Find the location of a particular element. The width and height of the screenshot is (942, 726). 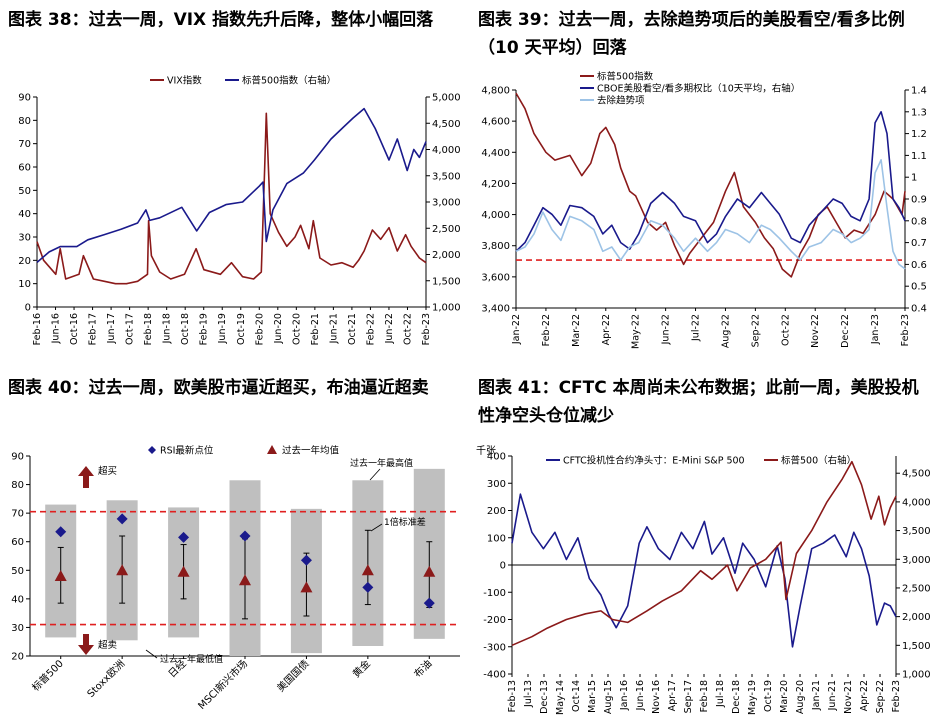

legend-entry: 标普500指数 is located at coordinates (625, 77).